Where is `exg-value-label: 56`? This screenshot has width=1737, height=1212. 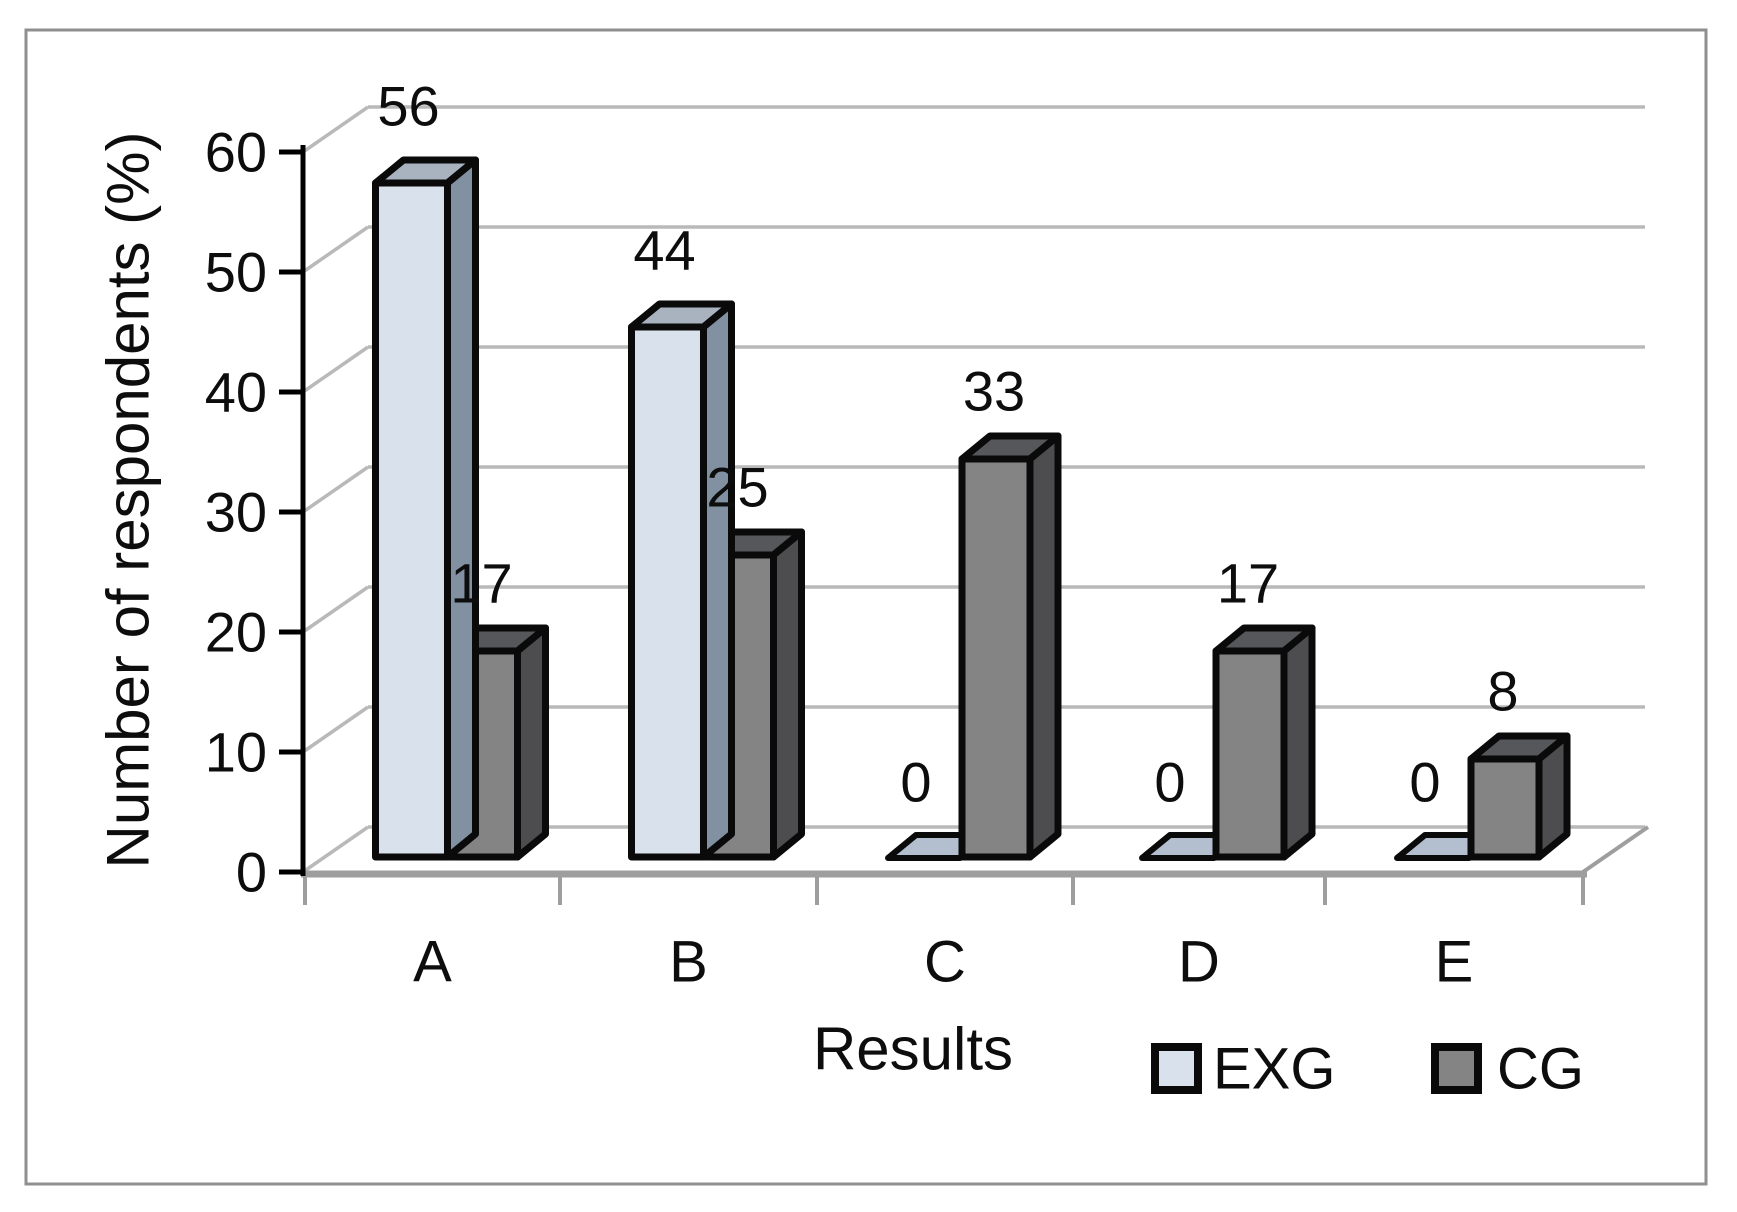
exg-value-label: 56 is located at coordinates (408, 106).